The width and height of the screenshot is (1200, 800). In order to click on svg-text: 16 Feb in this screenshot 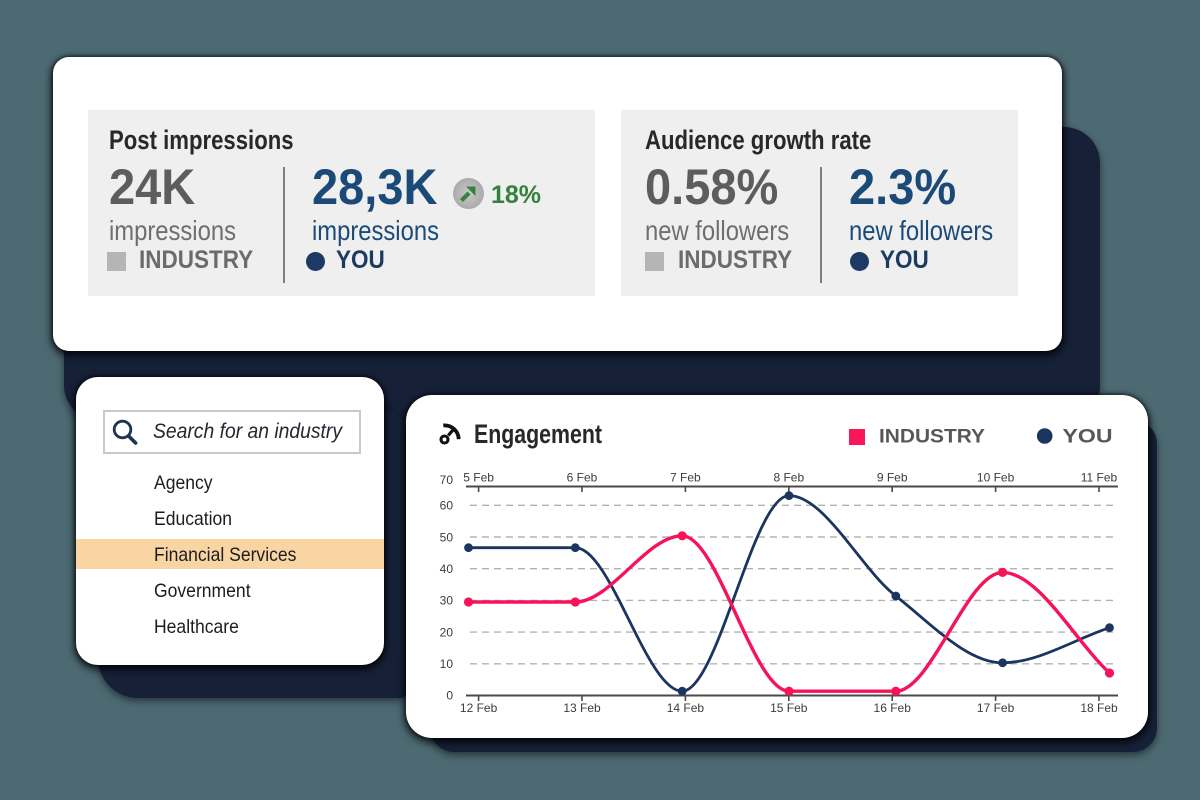, I will do `click(893, 708)`.